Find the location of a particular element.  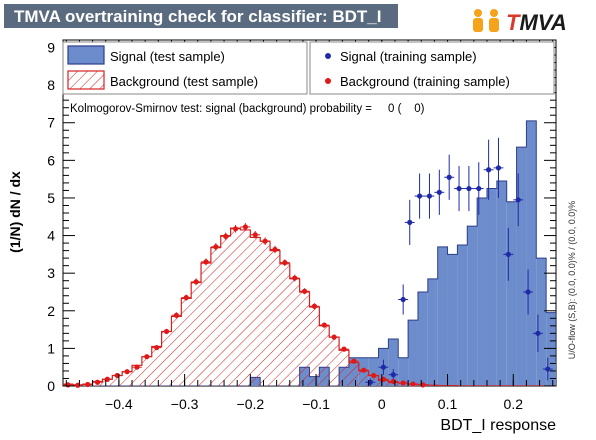

y-tick-label: 7 is located at coordinates (51, 123).